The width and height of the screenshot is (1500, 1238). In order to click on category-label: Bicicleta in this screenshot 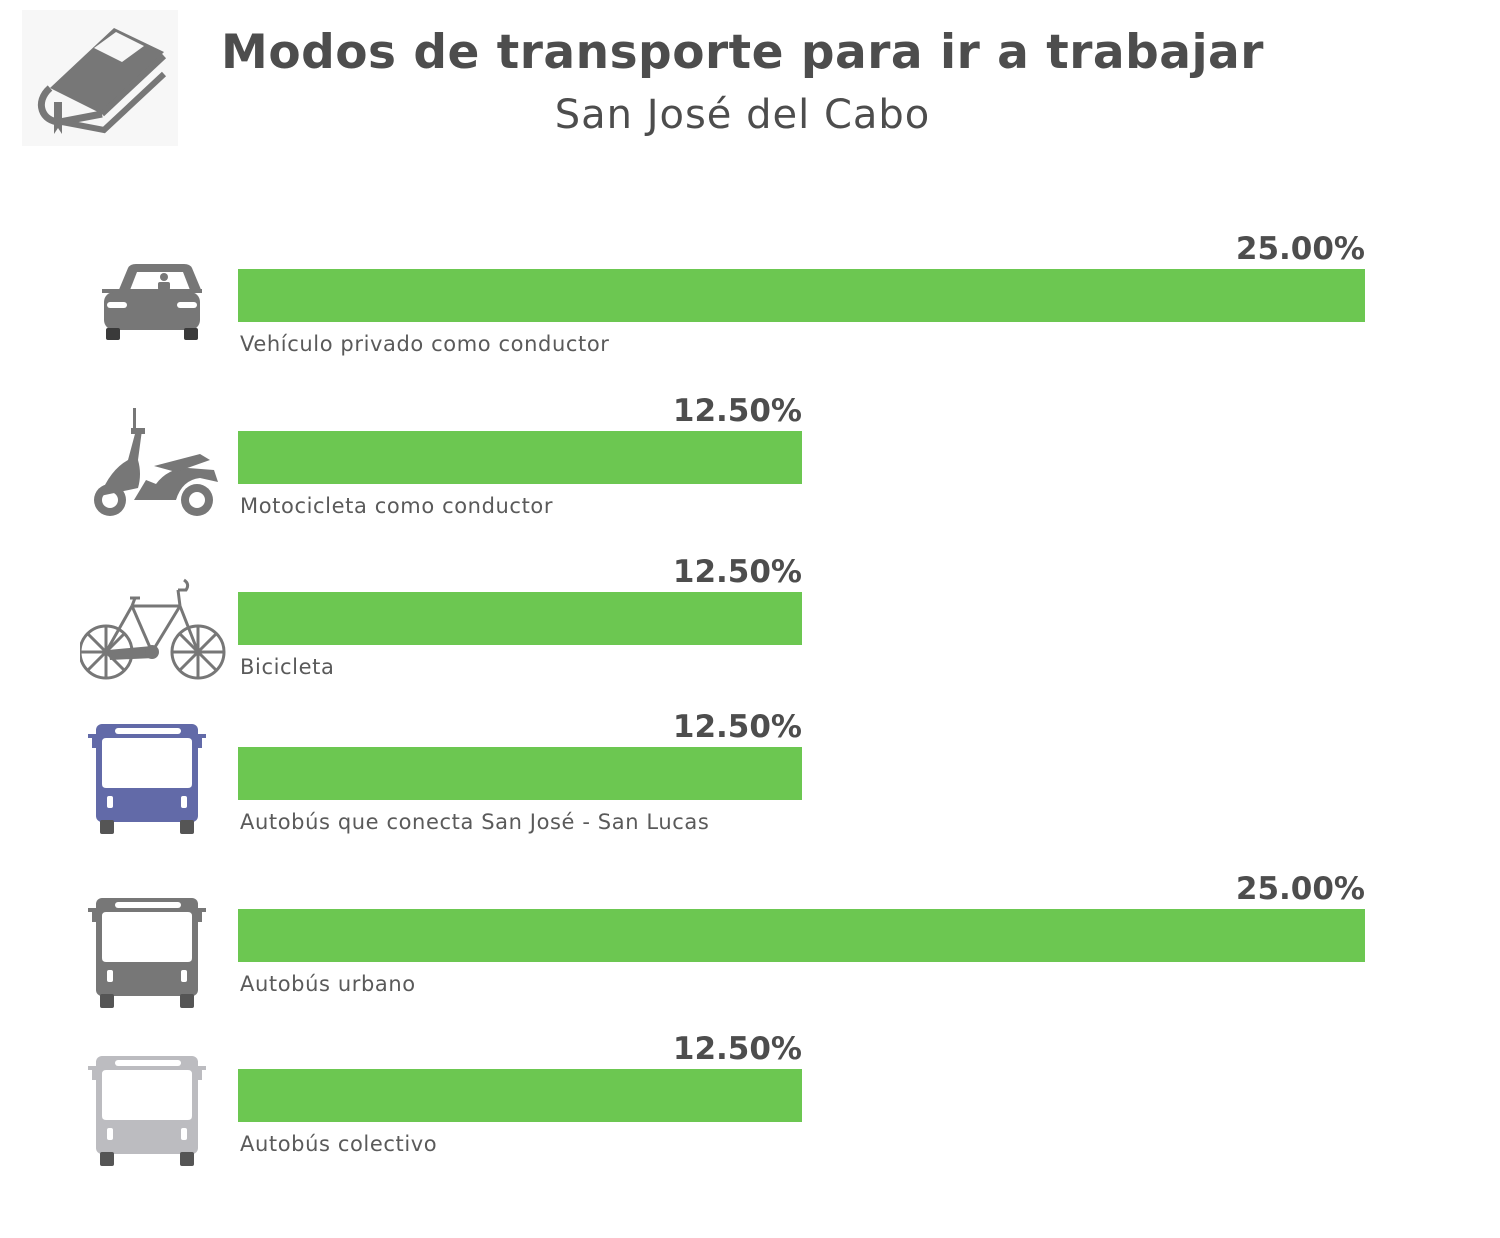, I will do `click(287, 667)`.